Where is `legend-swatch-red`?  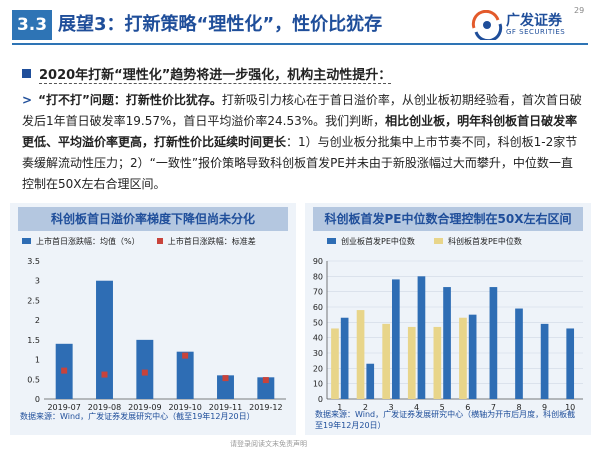
legend-swatch-red is located at coordinates (159, 241).